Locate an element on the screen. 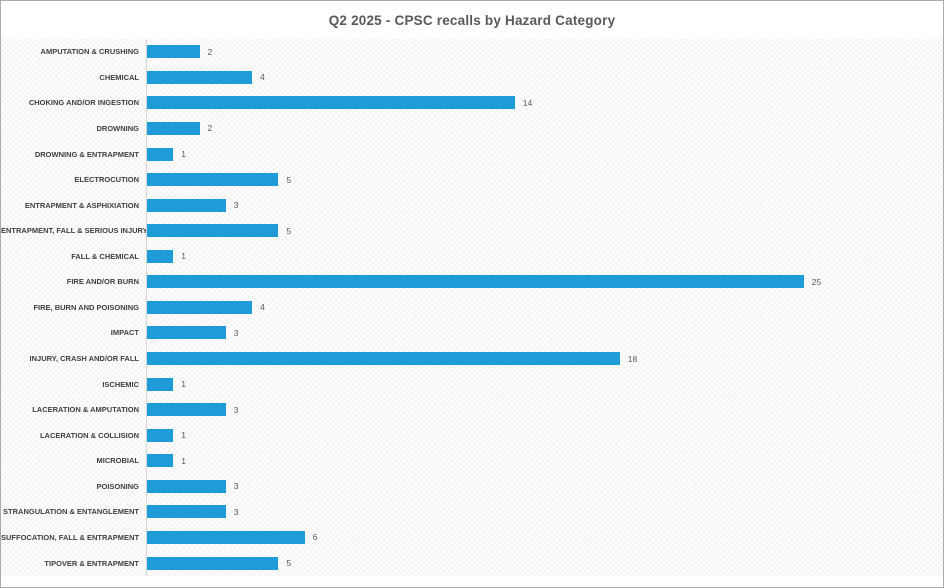 The width and height of the screenshot is (944, 588). category-label: LACERATION & AMPUTATION is located at coordinates (85, 410).